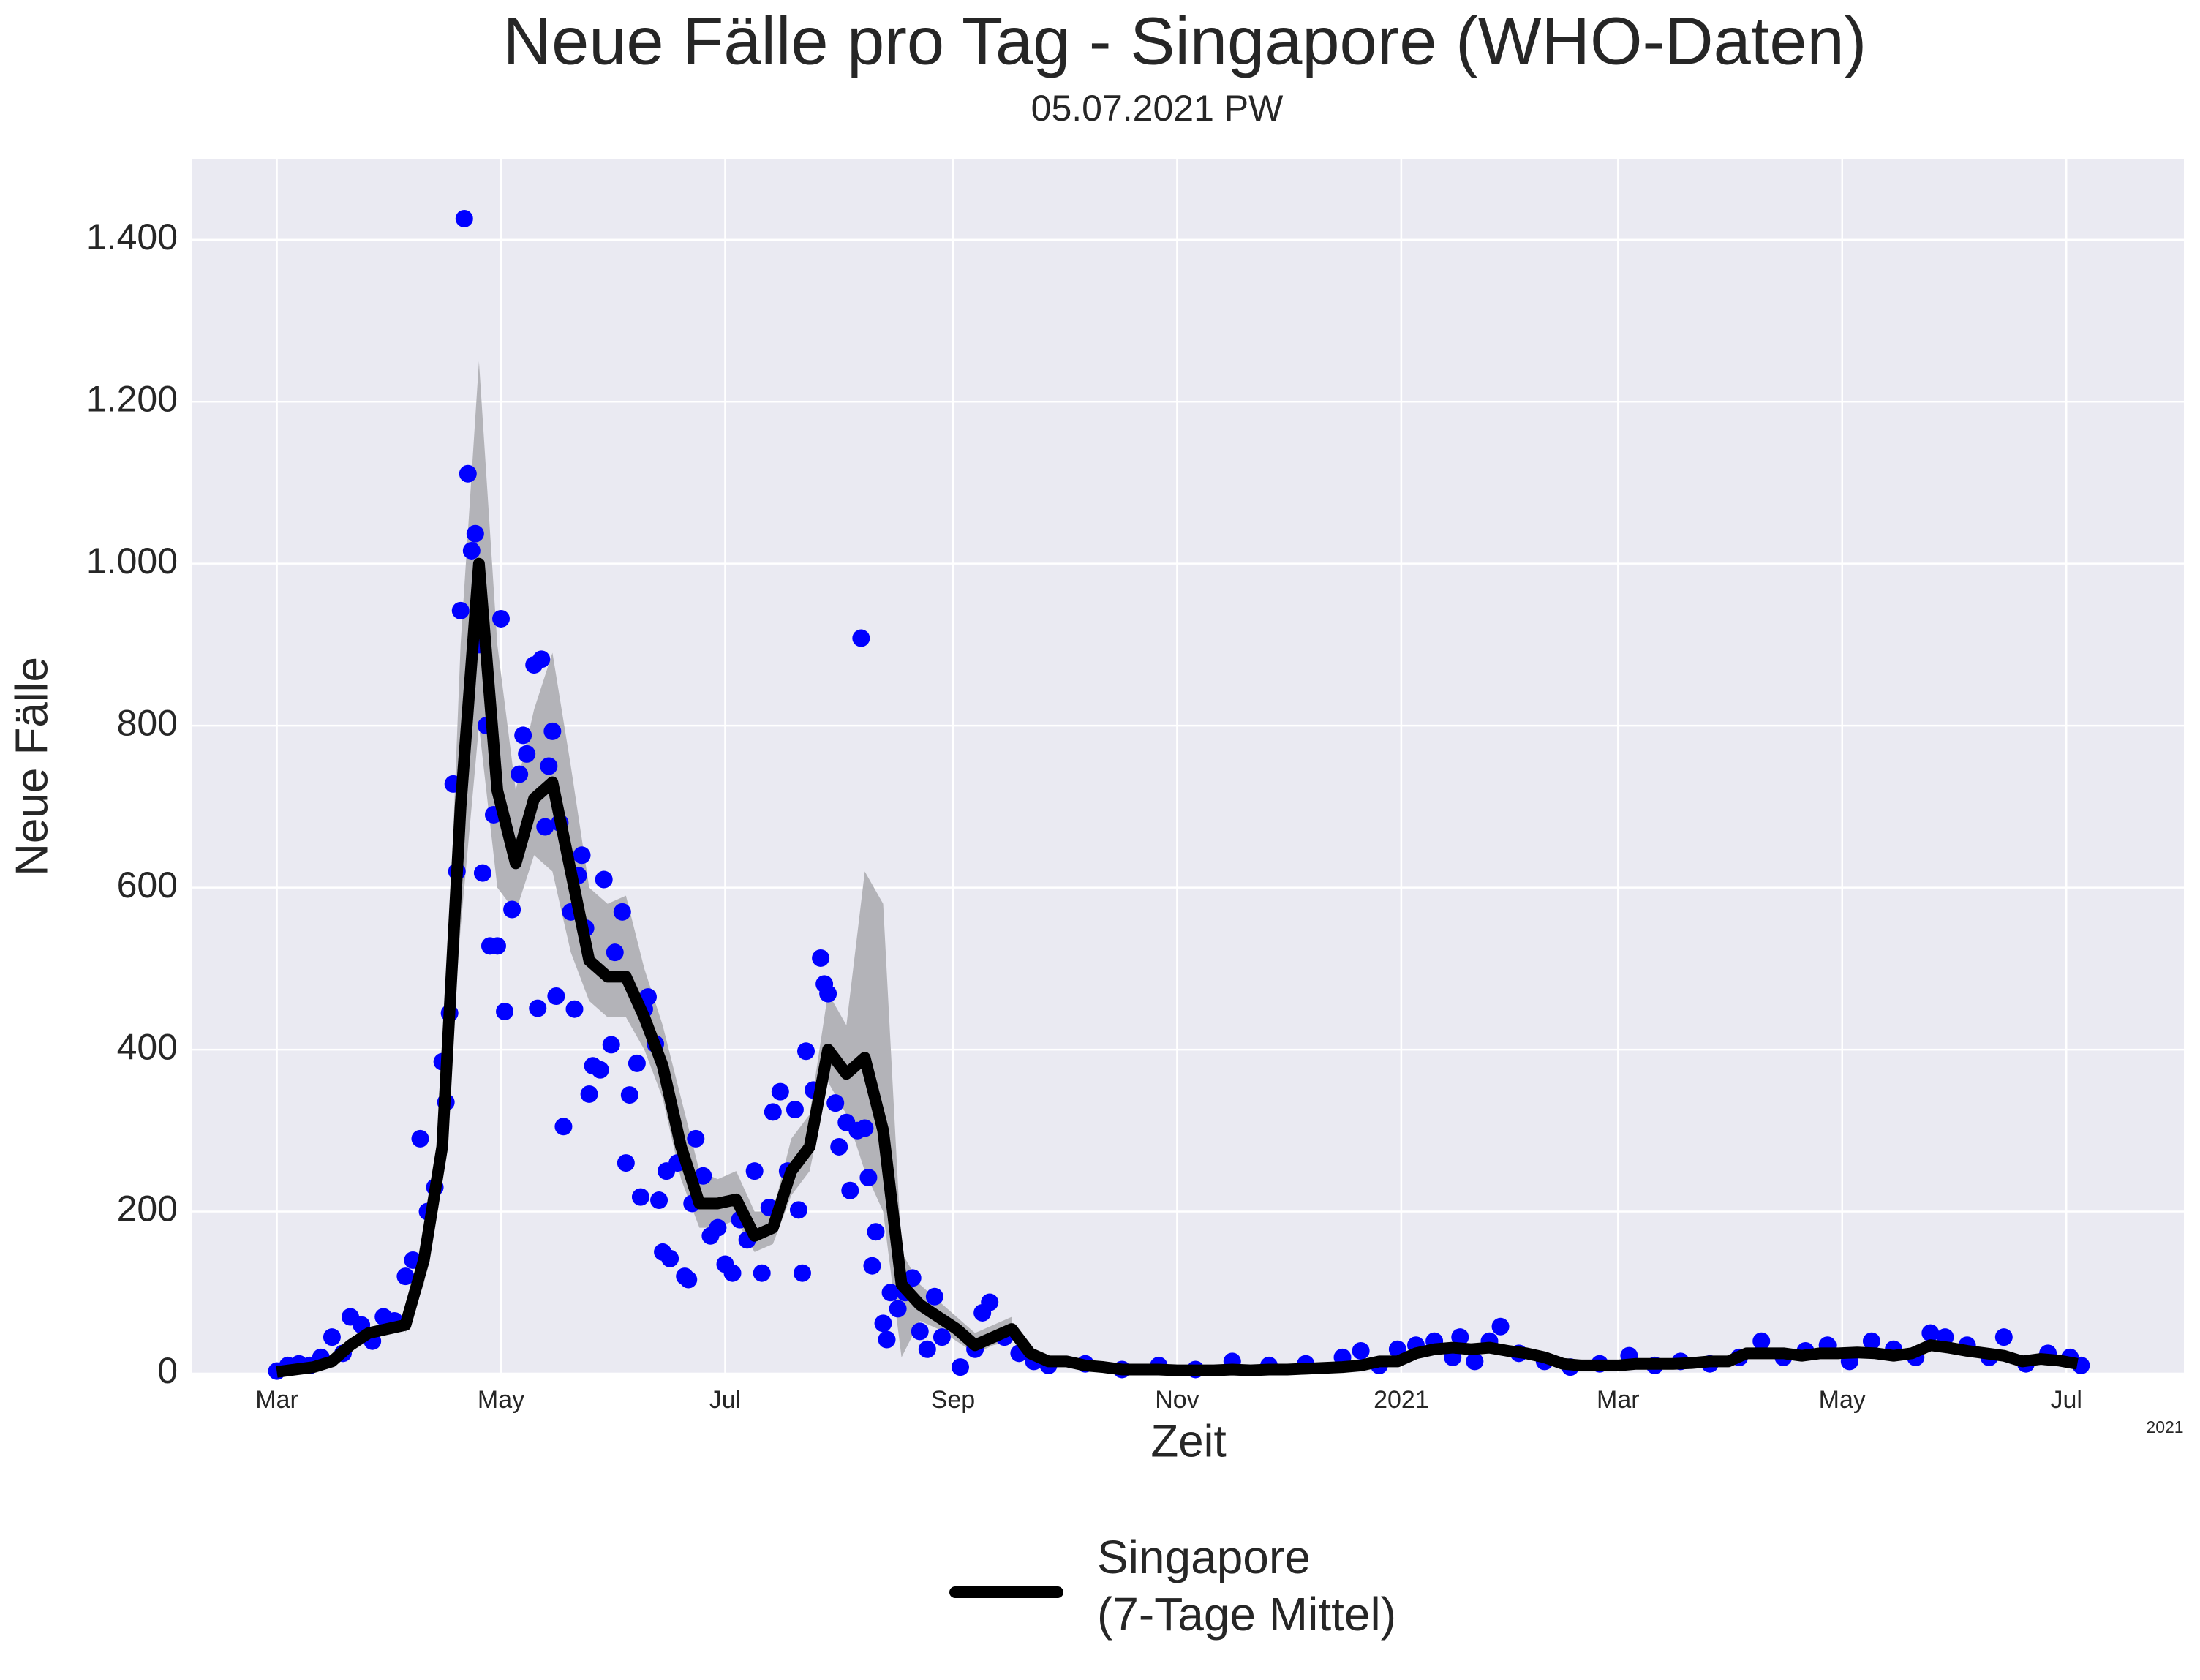  What do you see at coordinates (32, 766) in the screenshot?
I see `y-axis-label: Neue Fälle` at bounding box center [32, 766].